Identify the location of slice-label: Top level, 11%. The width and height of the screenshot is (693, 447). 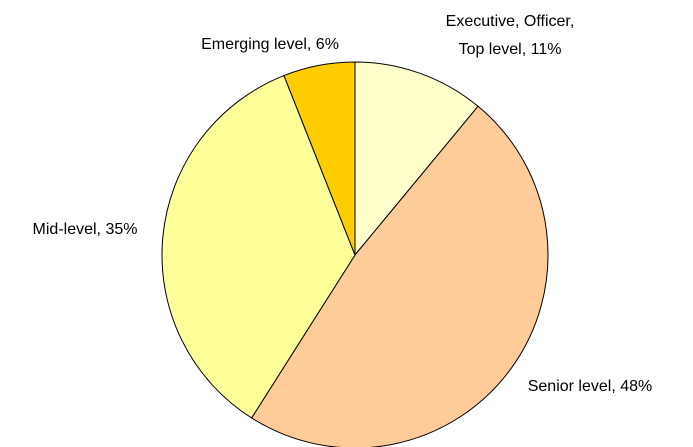
(510, 49).